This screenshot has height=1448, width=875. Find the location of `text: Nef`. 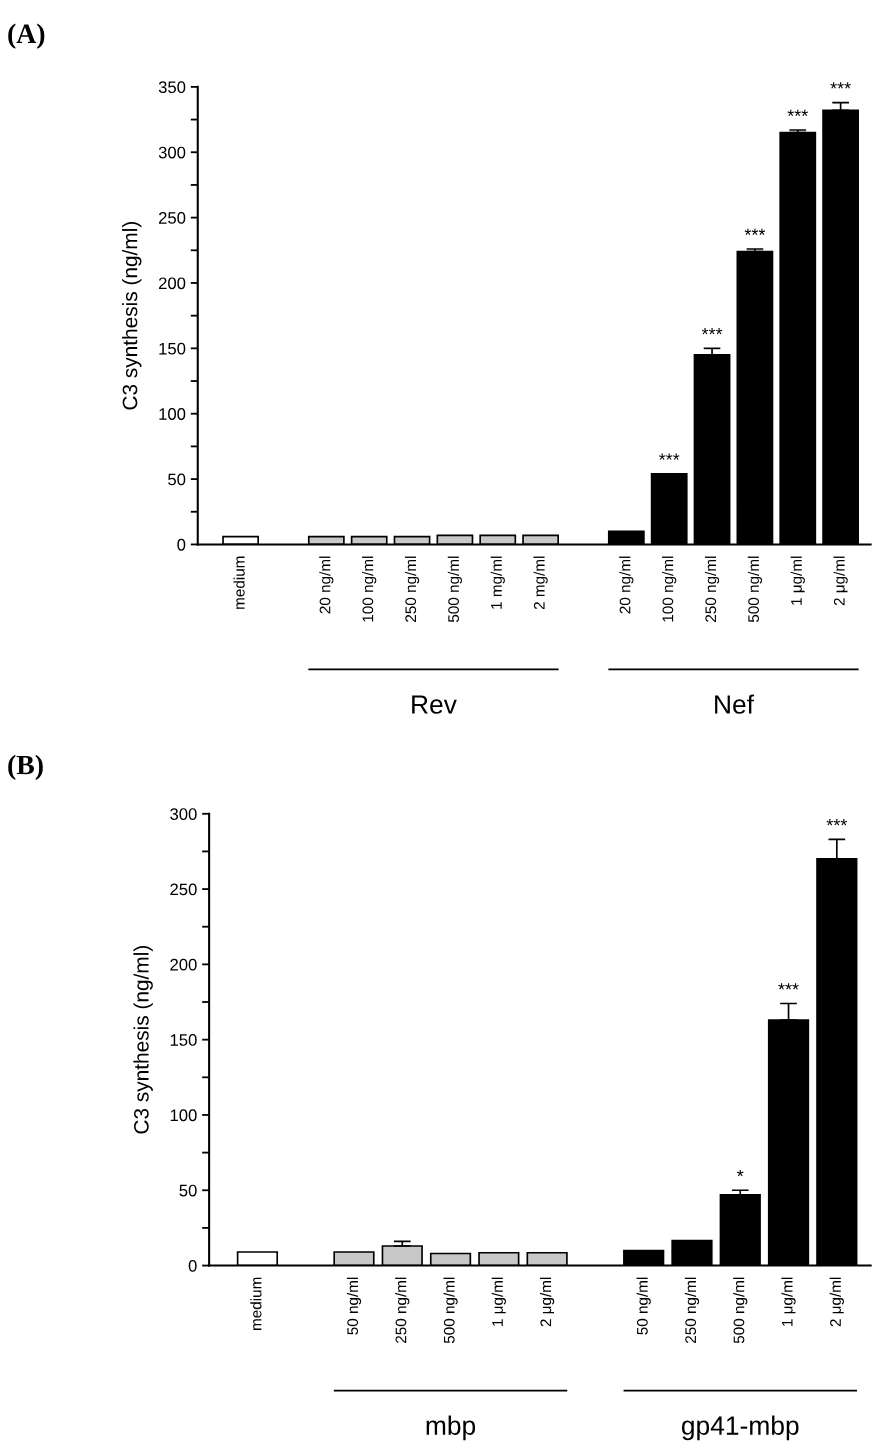

text: Nef is located at coordinates (735, 704).